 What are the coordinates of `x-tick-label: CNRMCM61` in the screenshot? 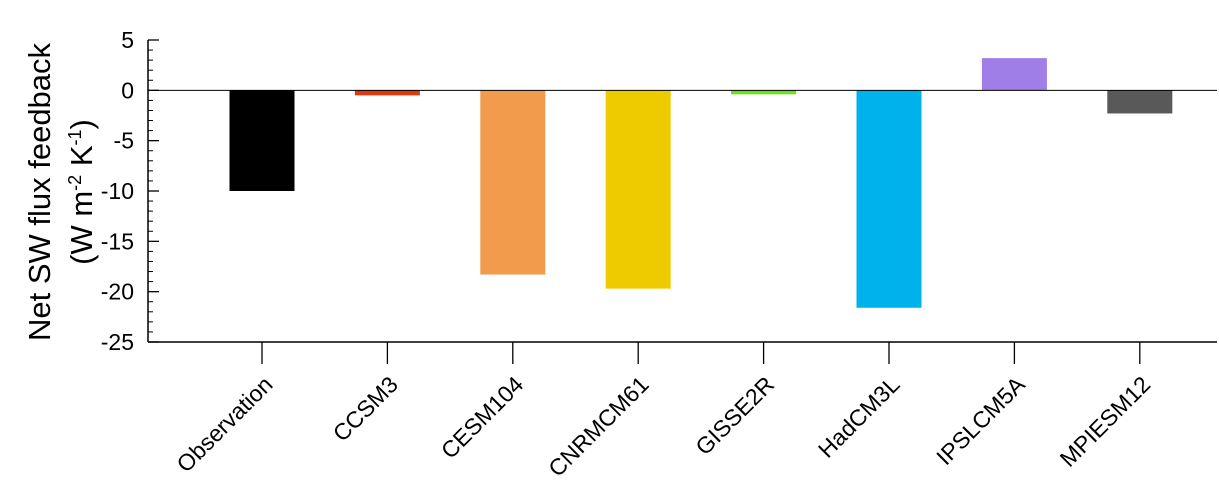 It's located at (598, 426).